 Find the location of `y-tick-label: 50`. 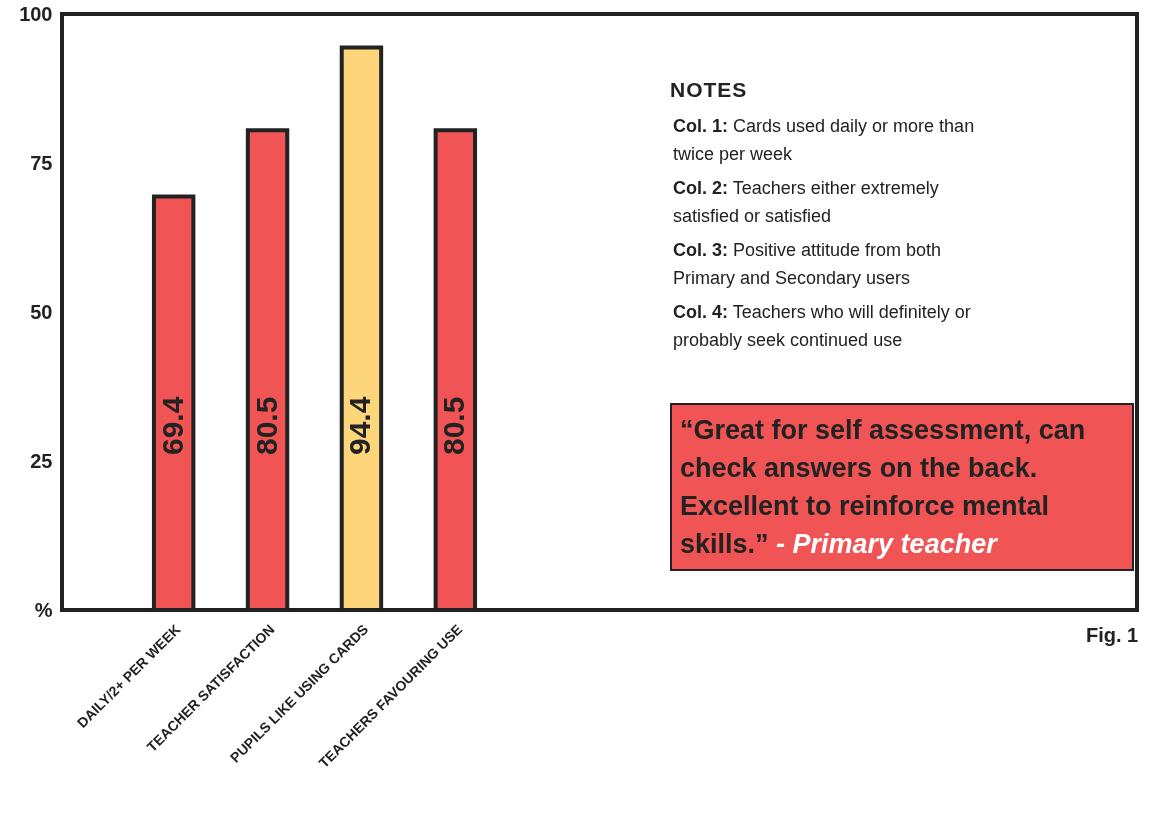

y-tick-label: 50 is located at coordinates (41, 311).